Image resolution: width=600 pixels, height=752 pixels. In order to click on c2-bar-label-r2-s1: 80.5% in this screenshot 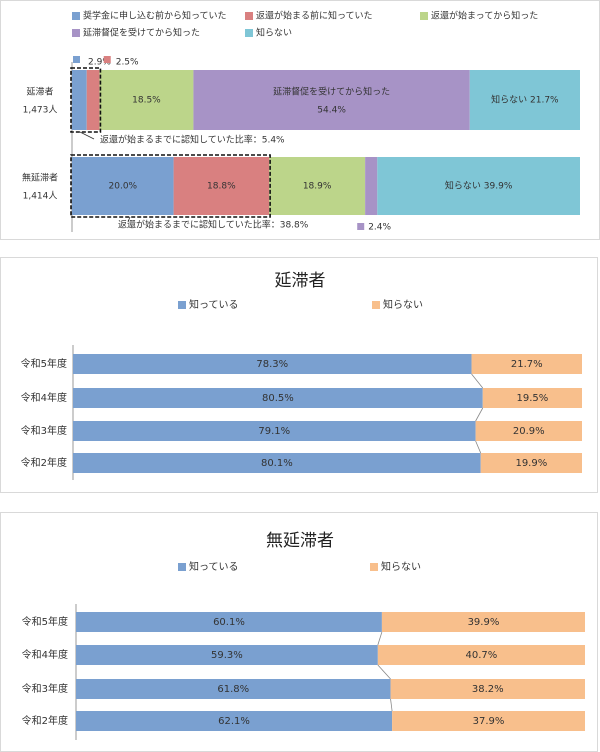, I will do `click(278, 398)`.